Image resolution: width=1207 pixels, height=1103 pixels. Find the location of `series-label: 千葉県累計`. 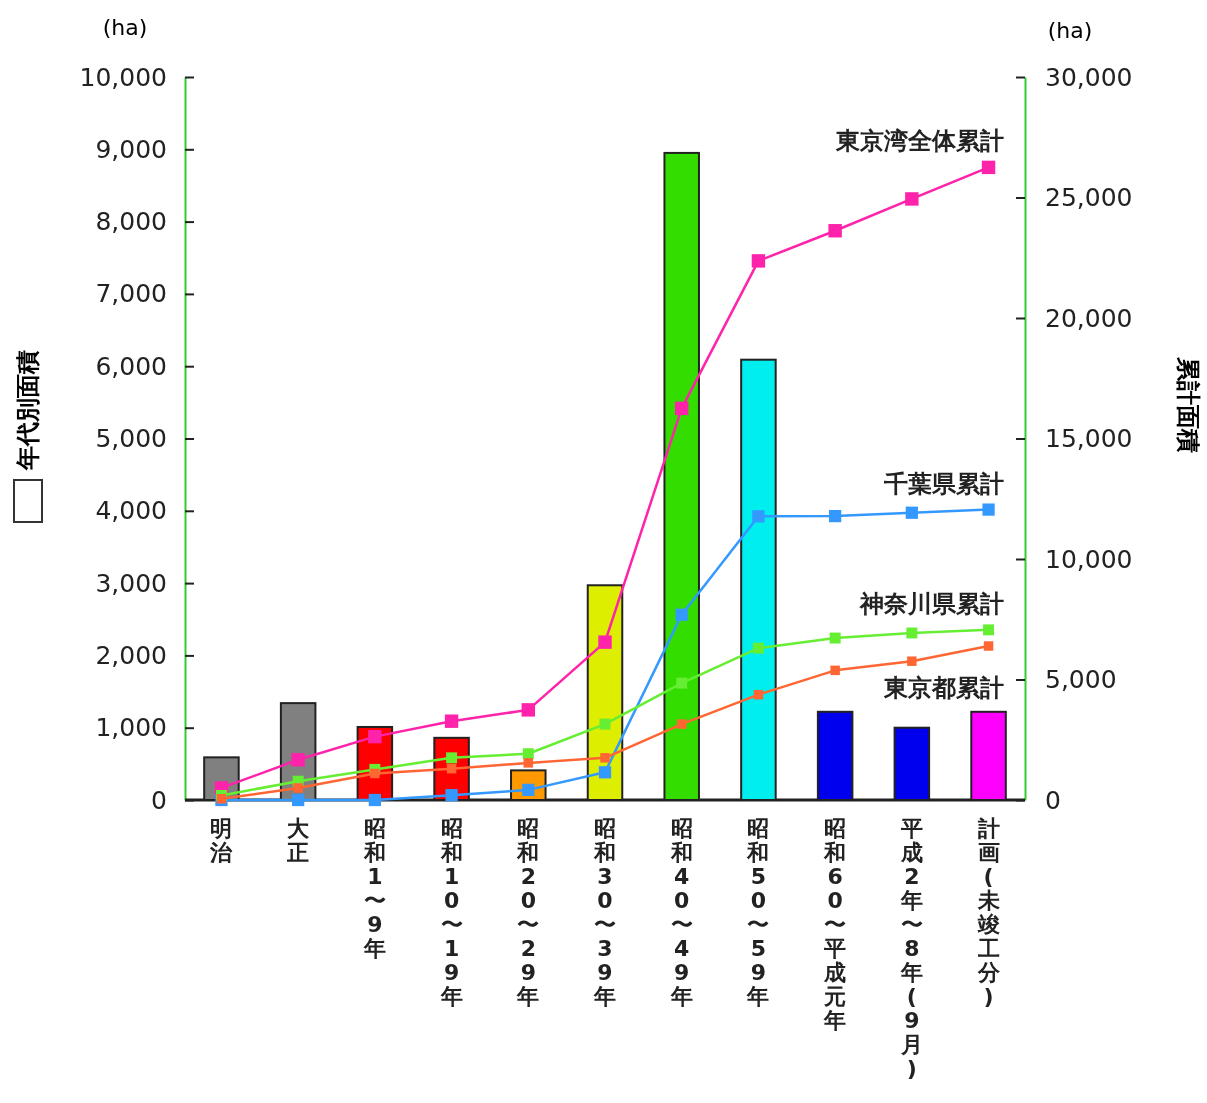

series-label: 千葉県累計 is located at coordinates (943, 483).